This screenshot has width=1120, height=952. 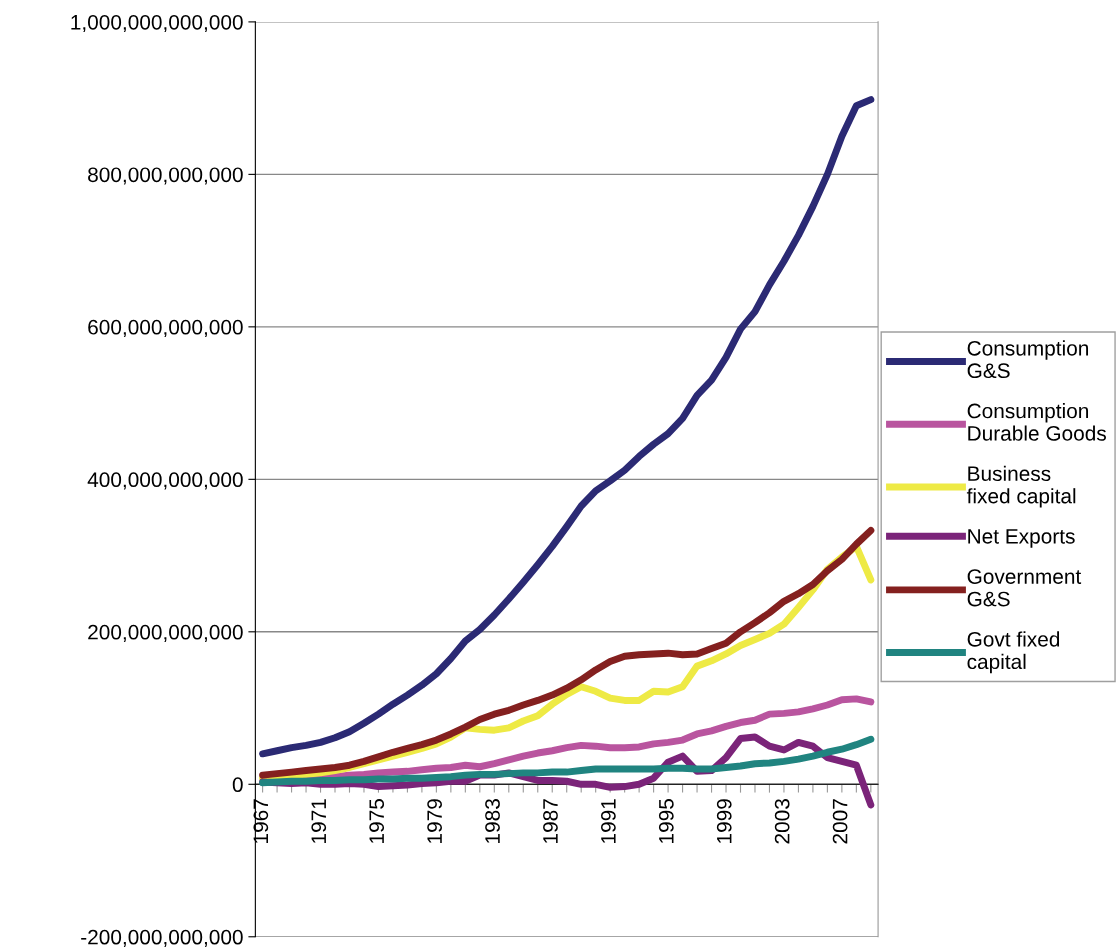 I want to click on x-tick-label: 1995, so click(x=666, y=821).